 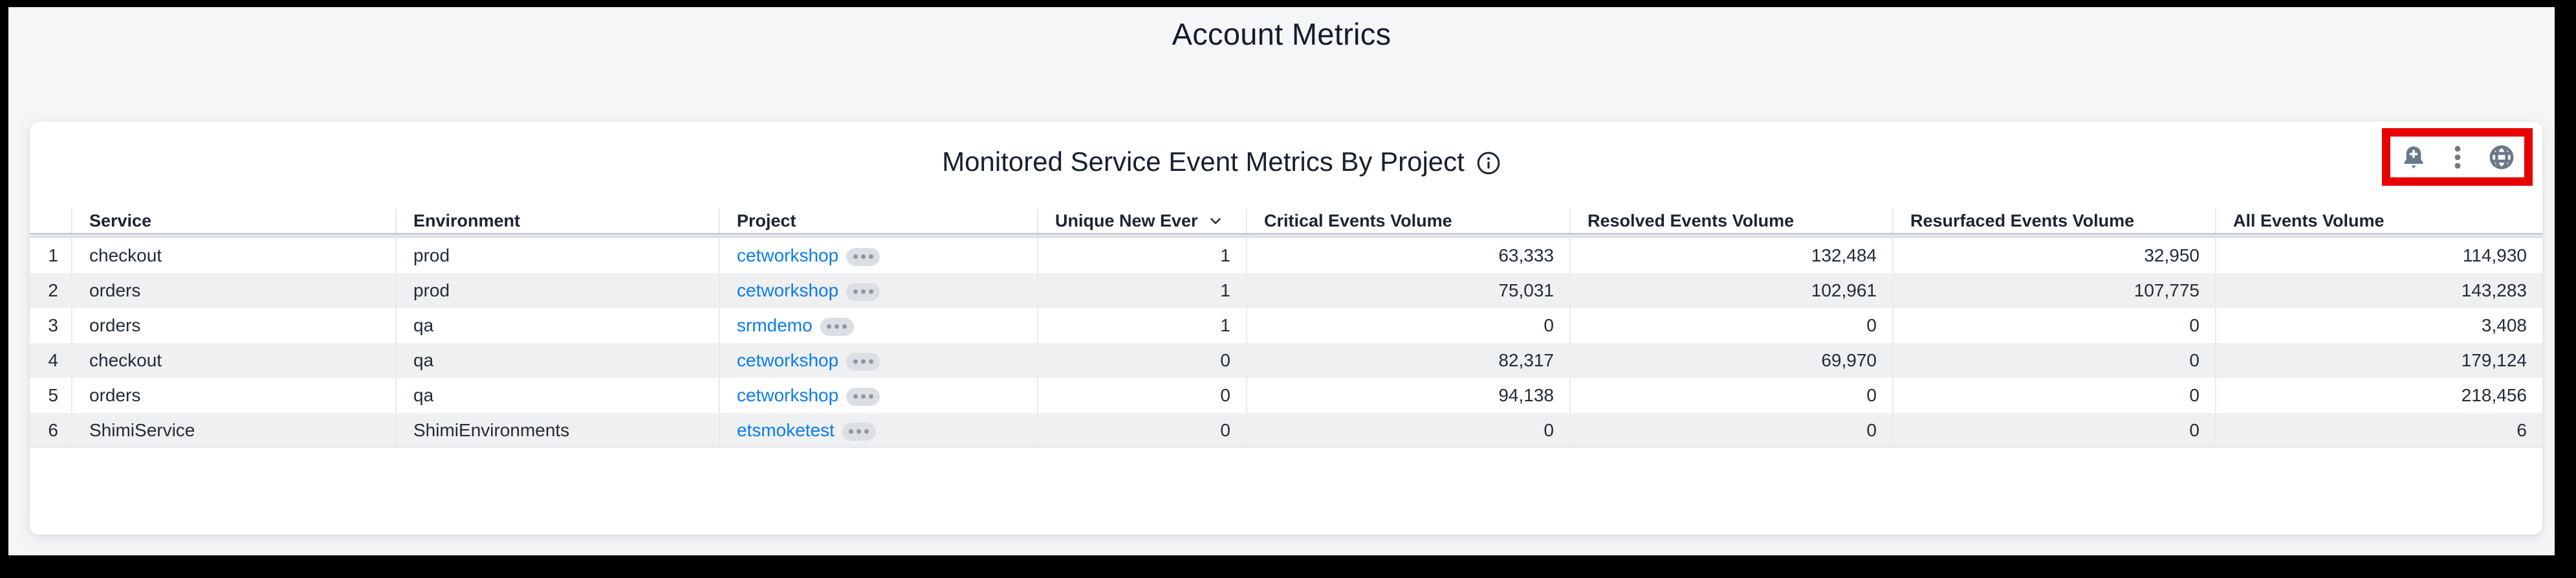 What do you see at coordinates (1286, 235) in the screenshot?
I see `header-separator` at bounding box center [1286, 235].